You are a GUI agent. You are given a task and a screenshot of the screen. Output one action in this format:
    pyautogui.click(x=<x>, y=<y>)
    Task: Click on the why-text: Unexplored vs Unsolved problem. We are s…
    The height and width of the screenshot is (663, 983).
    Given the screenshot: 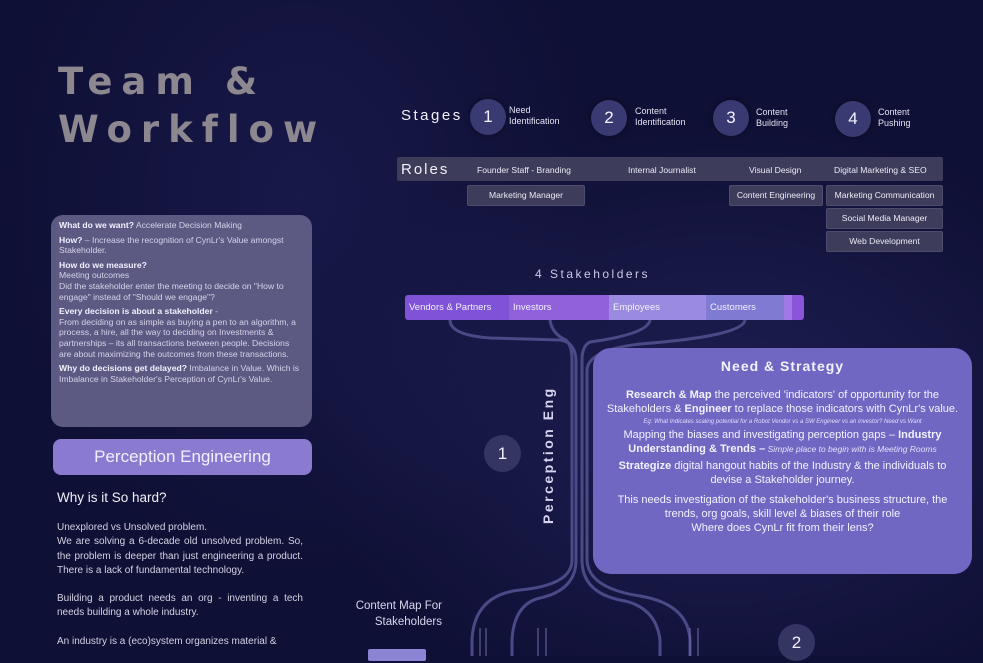 What is the action you would take?
    pyautogui.click(x=180, y=592)
    